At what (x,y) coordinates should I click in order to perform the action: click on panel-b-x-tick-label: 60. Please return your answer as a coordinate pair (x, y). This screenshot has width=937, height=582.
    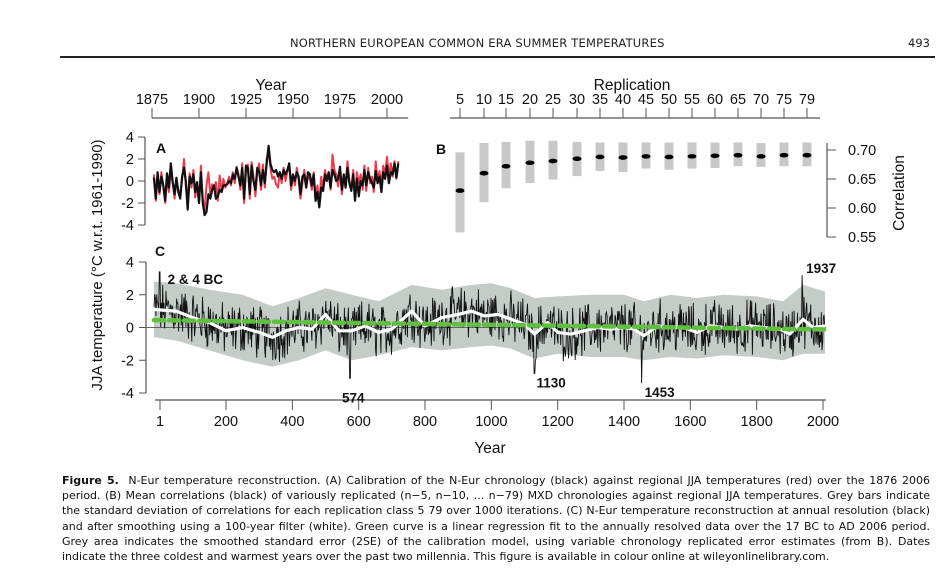
    Looking at the image, I should click on (715, 100).